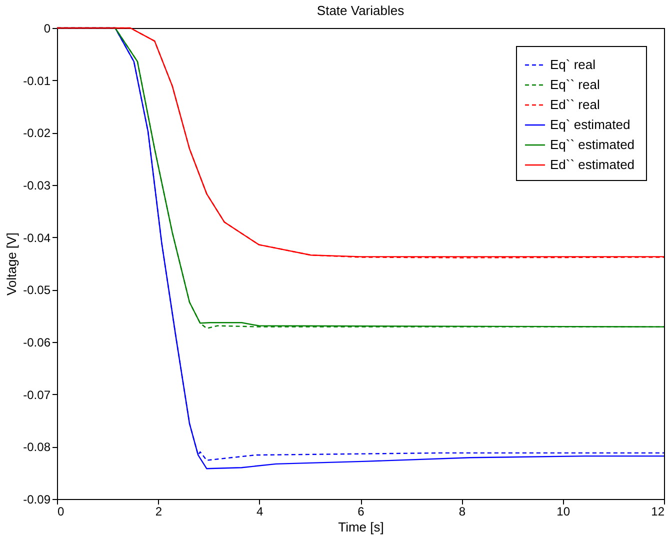 Image resolution: width=670 pixels, height=539 pixels. What do you see at coordinates (158, 511) in the screenshot?
I see `x-tick-label: 2` at bounding box center [158, 511].